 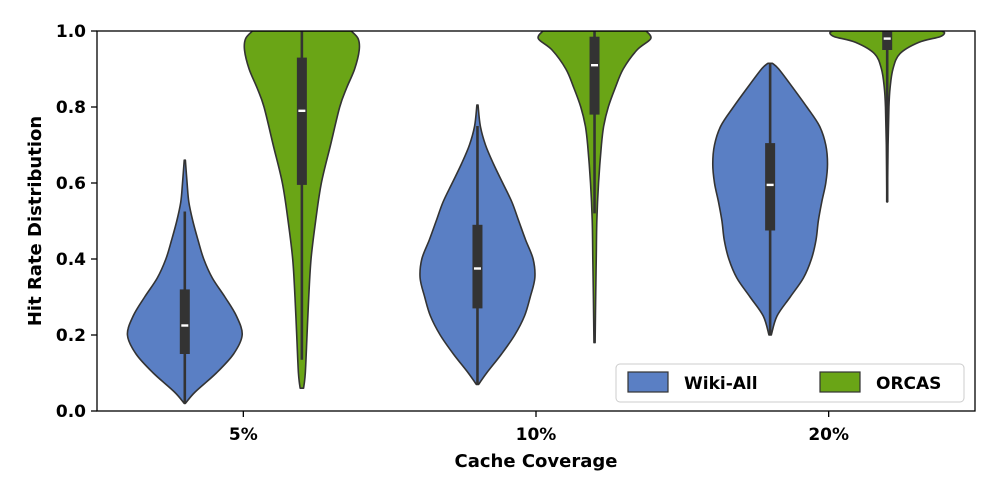 I want to click on legend-label-orcas: ORCAS, so click(x=908, y=384).